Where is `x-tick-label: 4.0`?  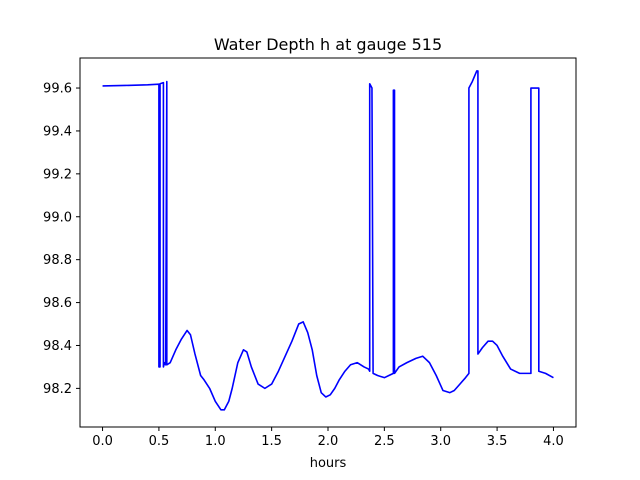
x-tick-label: 4.0 is located at coordinates (553, 441).